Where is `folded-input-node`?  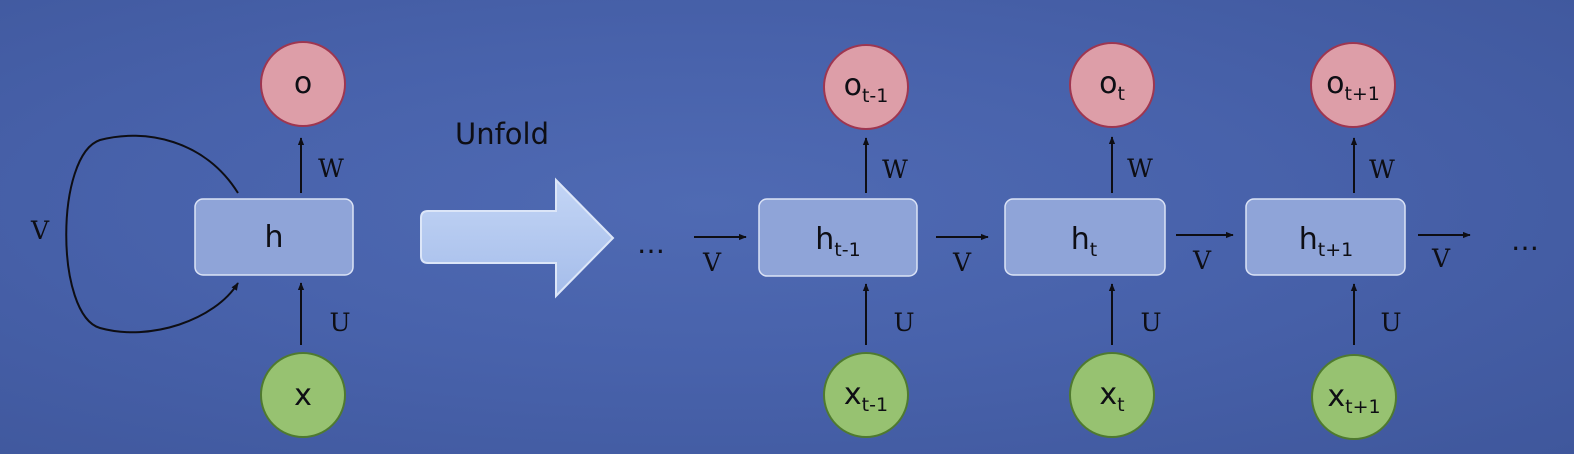 folded-input-node is located at coordinates (303, 395).